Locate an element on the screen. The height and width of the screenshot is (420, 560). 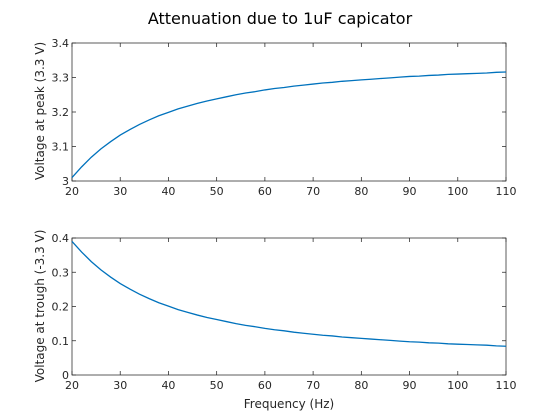
top-y-tick-label: 3.1 is located at coordinates (61, 147).